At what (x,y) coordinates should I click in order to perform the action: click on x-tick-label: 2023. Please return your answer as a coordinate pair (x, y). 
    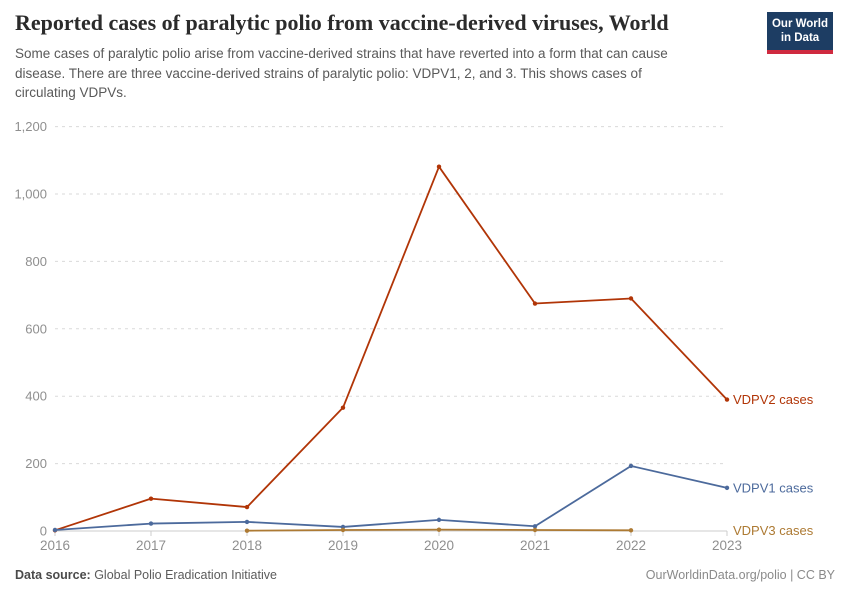
    Looking at the image, I should click on (727, 545).